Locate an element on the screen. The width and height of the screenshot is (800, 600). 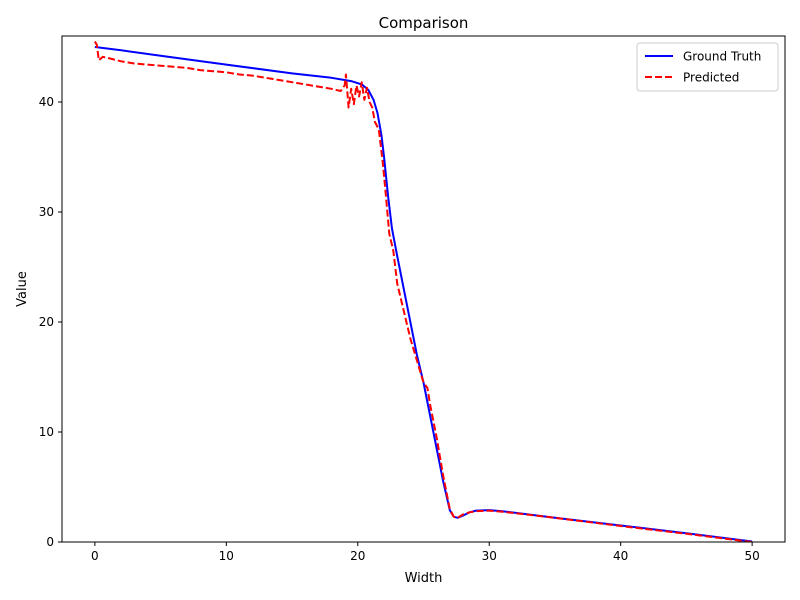
y-axis-label: Value is located at coordinates (22, 289).